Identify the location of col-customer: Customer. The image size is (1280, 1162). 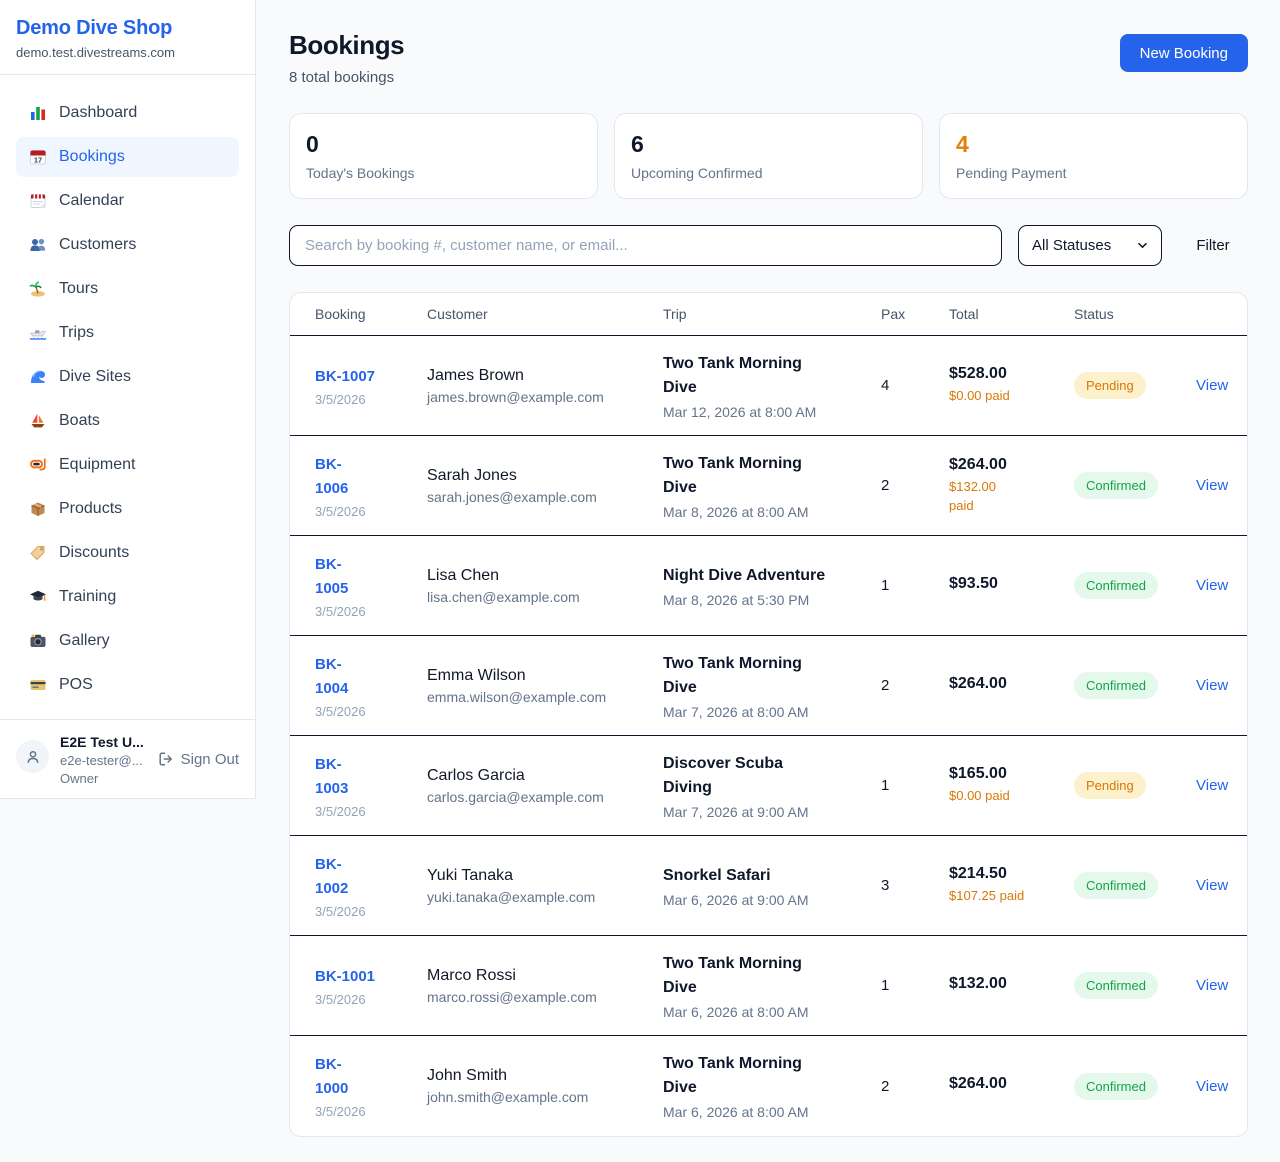
(457, 314).